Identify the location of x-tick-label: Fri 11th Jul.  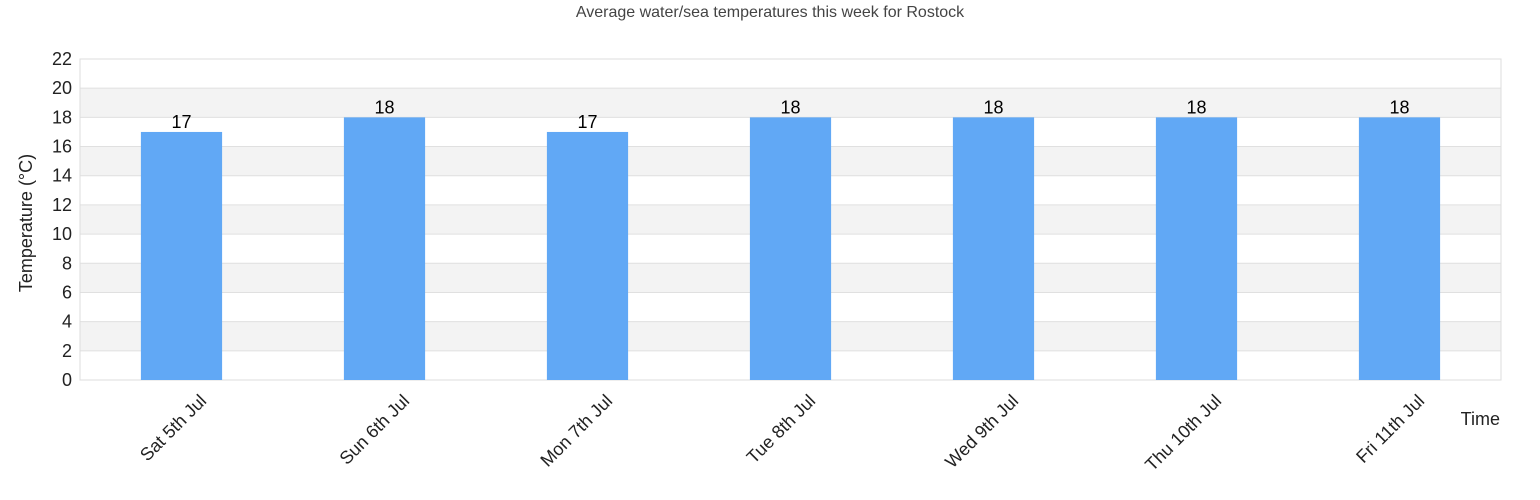
(1390, 429).